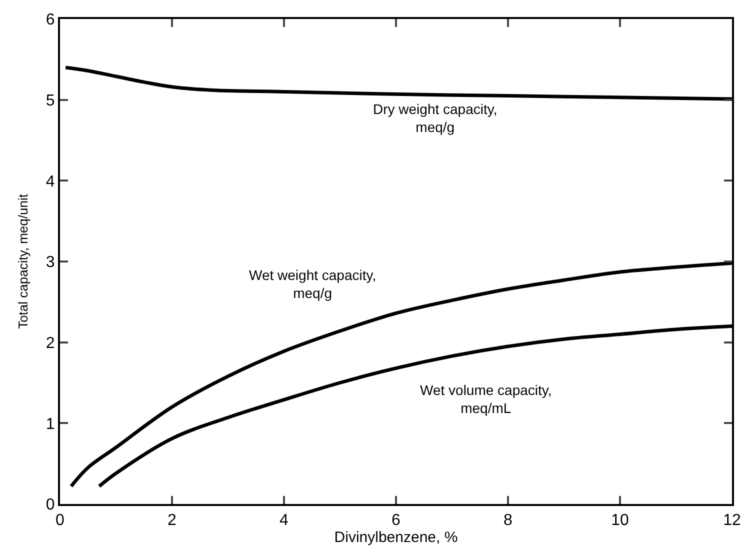 The height and width of the screenshot is (554, 753). What do you see at coordinates (486, 399) in the screenshot?
I see `series-label: Wet volume capacity, meq/mL` at bounding box center [486, 399].